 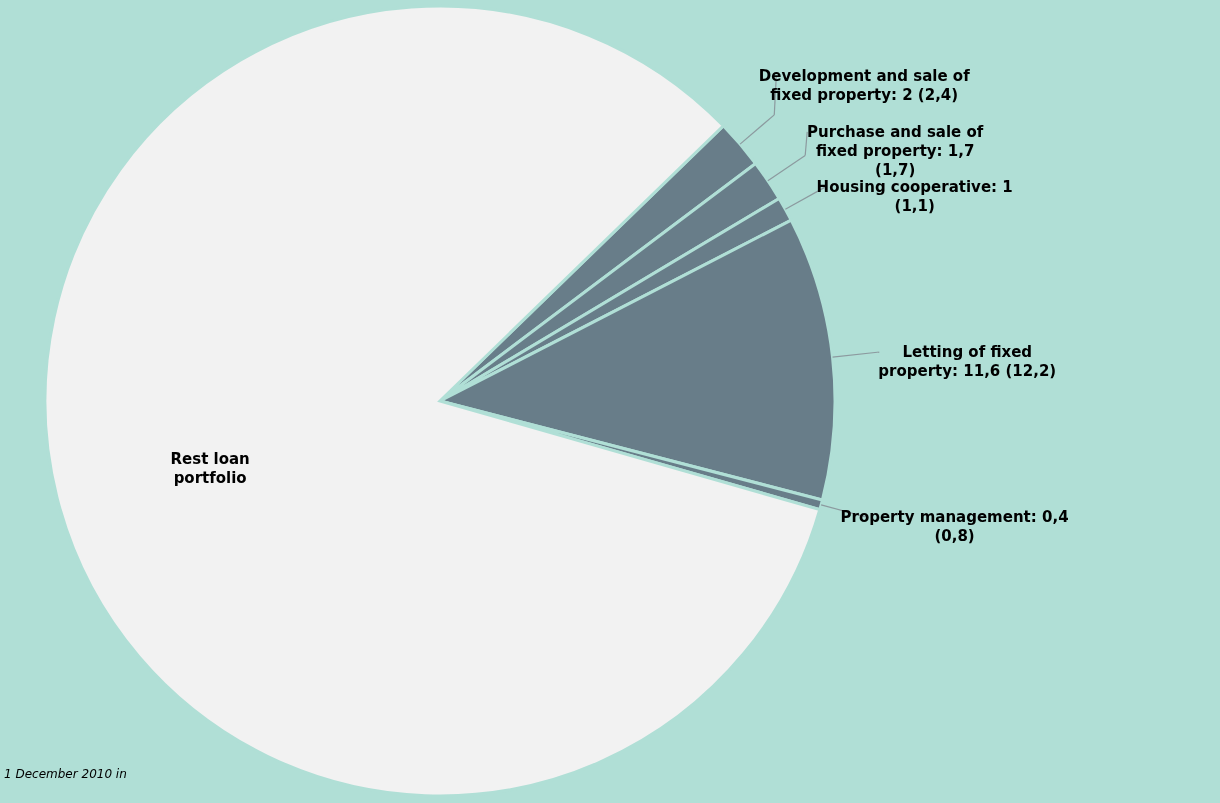 I want to click on text: 1 December 2010 in, so click(x=65, y=774).